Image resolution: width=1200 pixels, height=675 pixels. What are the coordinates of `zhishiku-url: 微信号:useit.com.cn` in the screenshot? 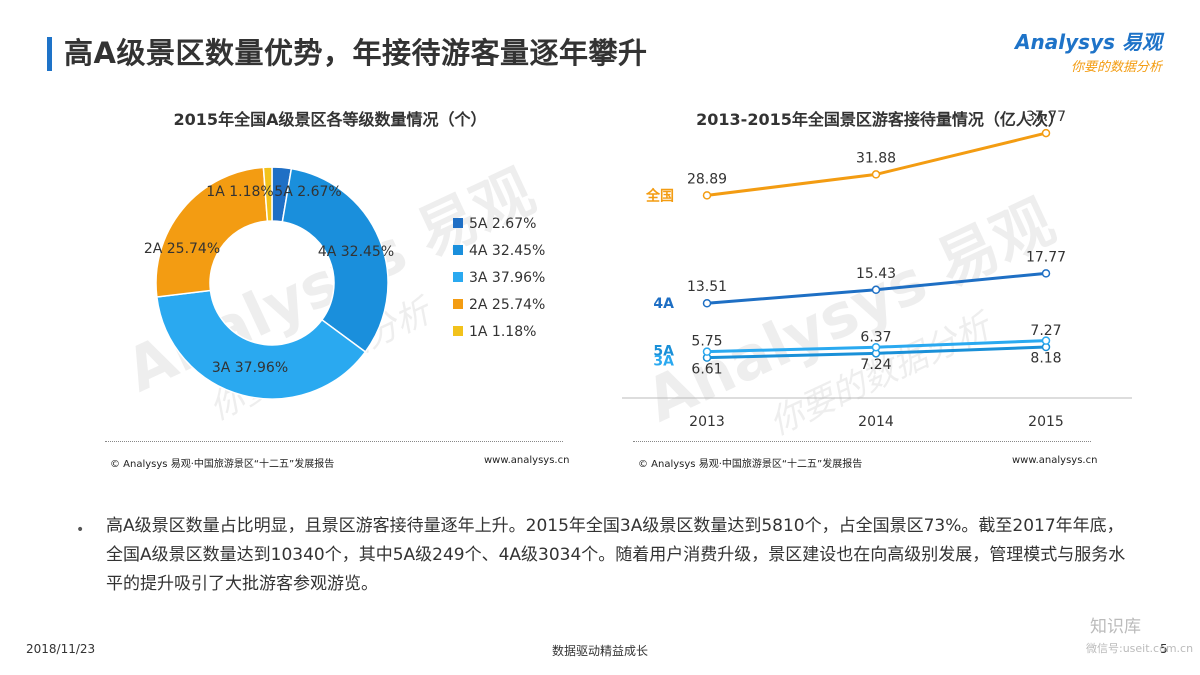 It's located at (1140, 648).